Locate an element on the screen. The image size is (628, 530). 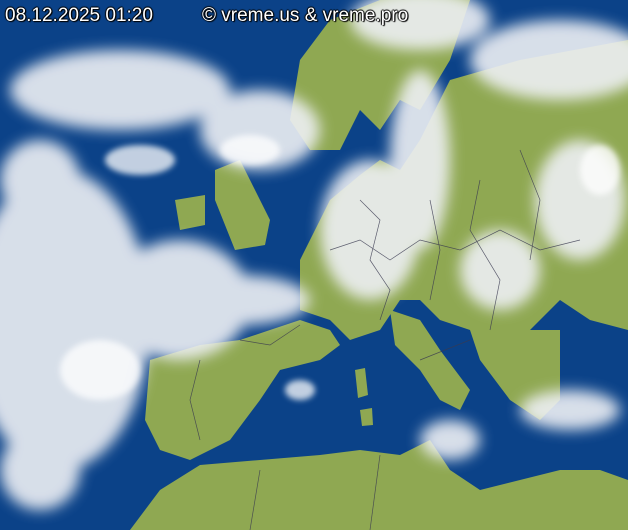
copyright-notice: © vreme.us & vreme.pro is located at coordinates (305, 15).